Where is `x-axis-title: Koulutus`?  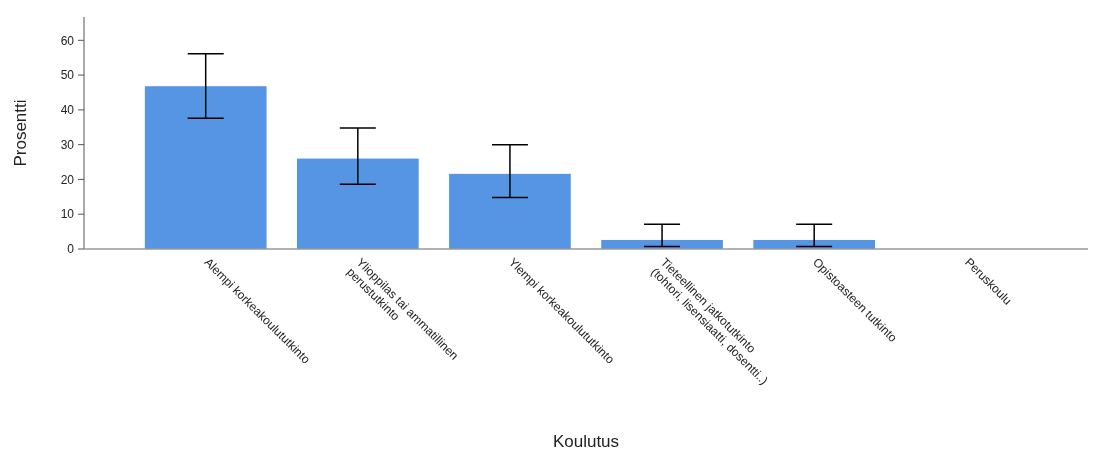
x-axis-title: Koulutus is located at coordinates (586, 441).